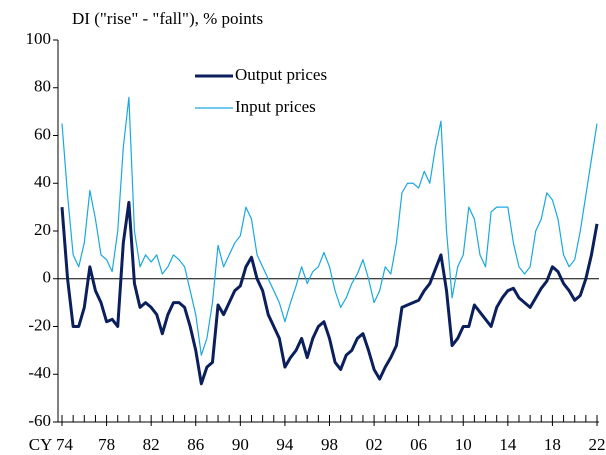 The image size is (606, 455). Describe the element at coordinates (51, 444) in the screenshot. I see `x-tick-label: CY 74` at that location.